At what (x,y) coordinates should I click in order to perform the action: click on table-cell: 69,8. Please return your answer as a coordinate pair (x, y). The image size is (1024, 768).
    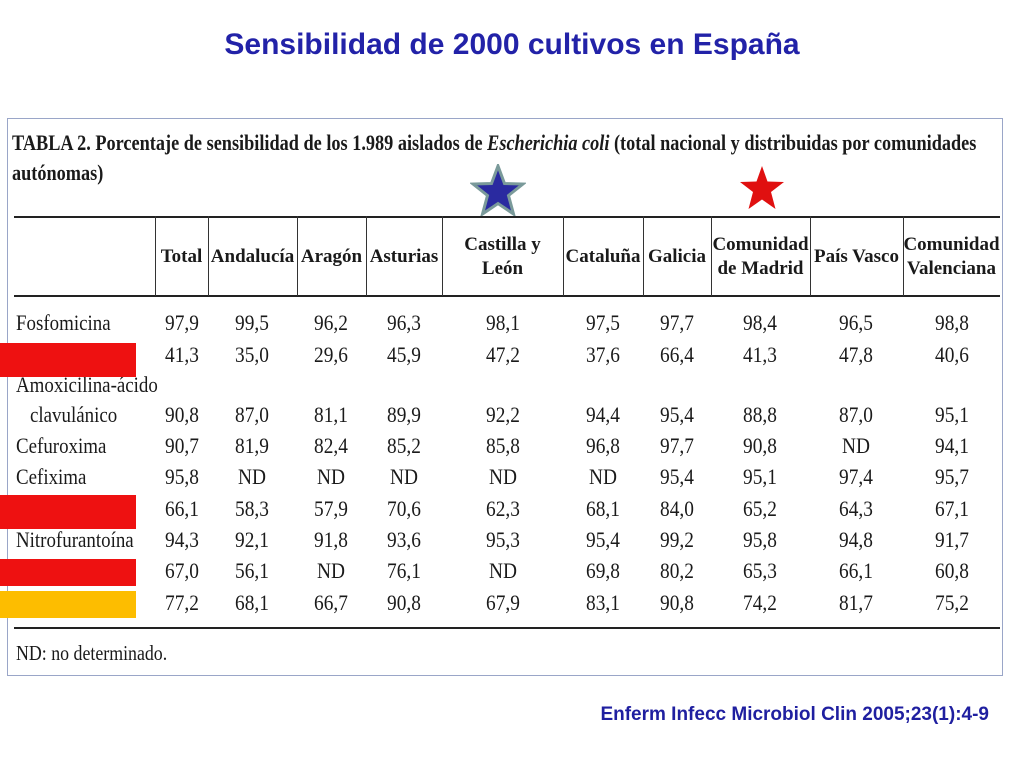
    Looking at the image, I should click on (603, 570).